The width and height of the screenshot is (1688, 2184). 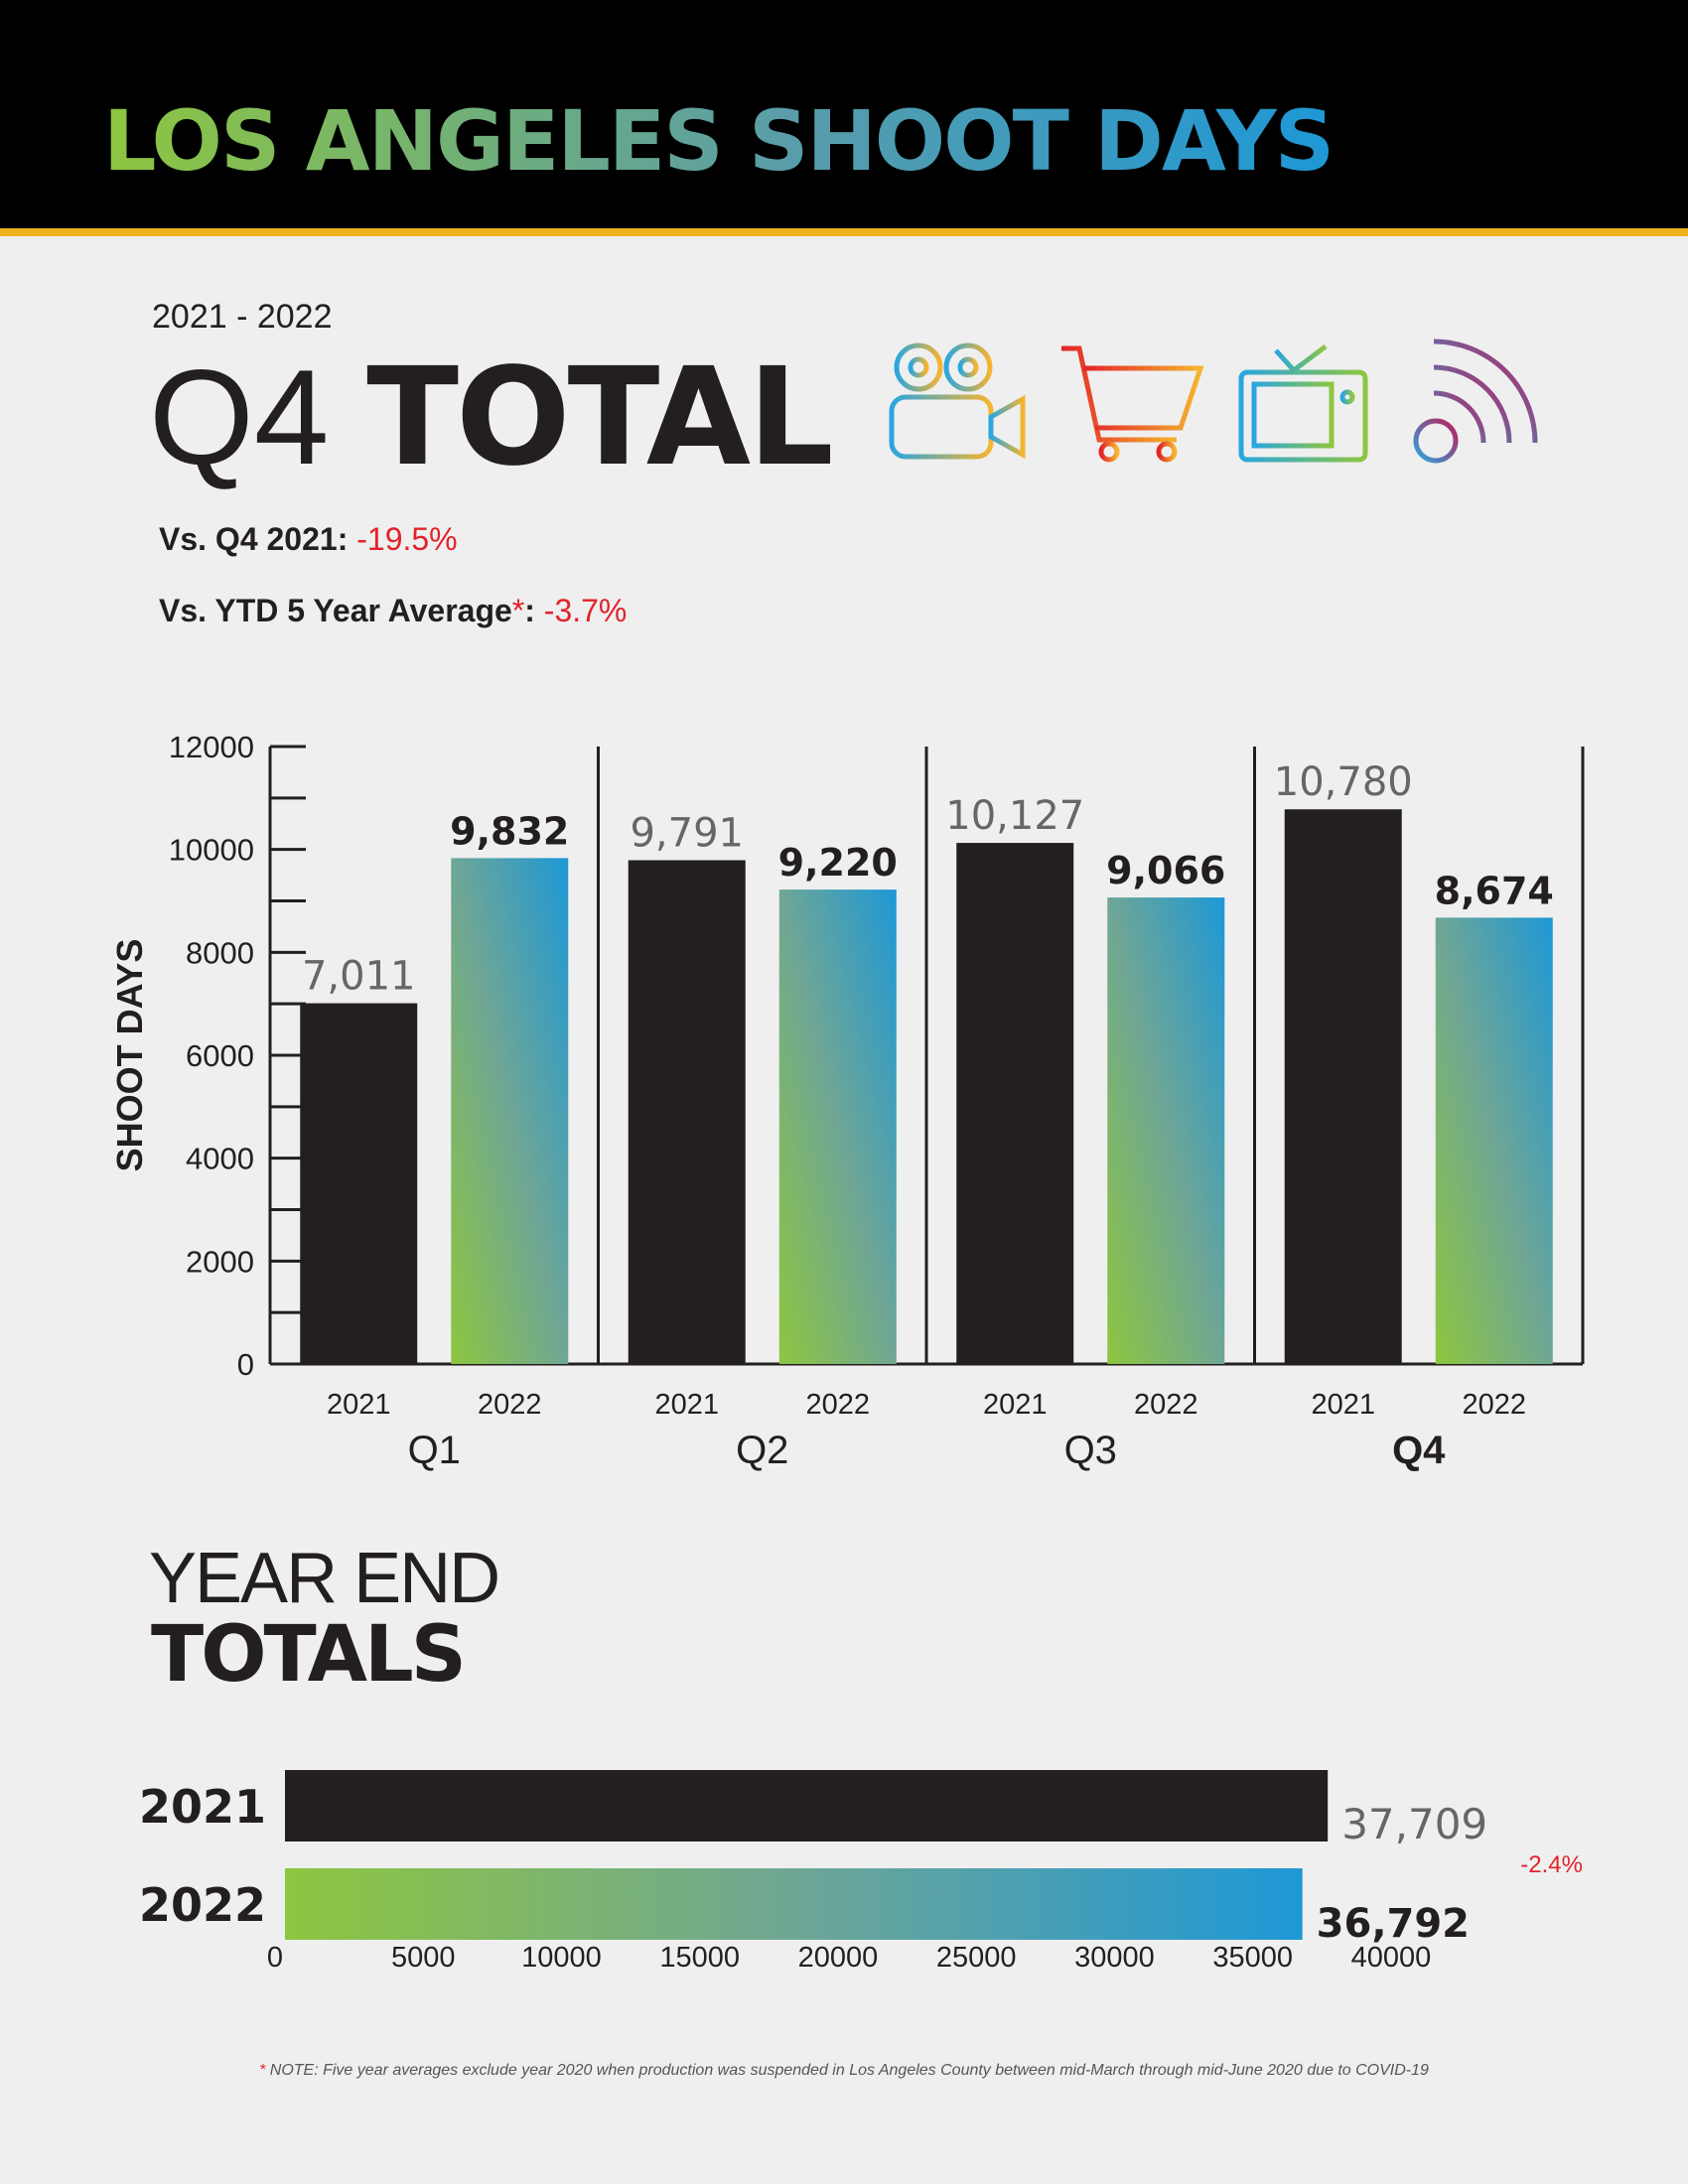 What do you see at coordinates (1015, 1103) in the screenshot?
I see `bar-q3-2021` at bounding box center [1015, 1103].